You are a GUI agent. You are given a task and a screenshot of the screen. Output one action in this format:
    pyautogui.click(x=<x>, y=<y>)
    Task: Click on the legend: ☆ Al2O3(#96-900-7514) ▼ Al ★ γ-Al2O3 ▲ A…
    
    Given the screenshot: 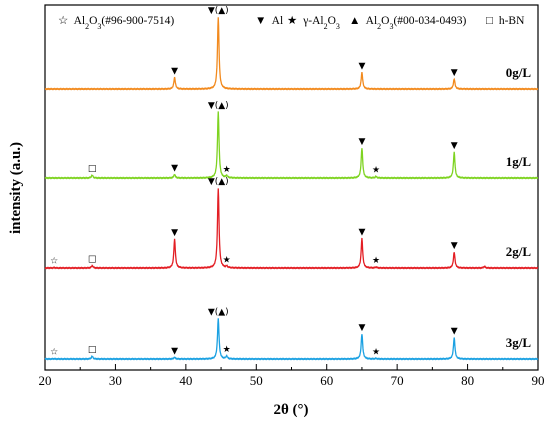 What is the action you would take?
    pyautogui.click(x=291, y=23)
    